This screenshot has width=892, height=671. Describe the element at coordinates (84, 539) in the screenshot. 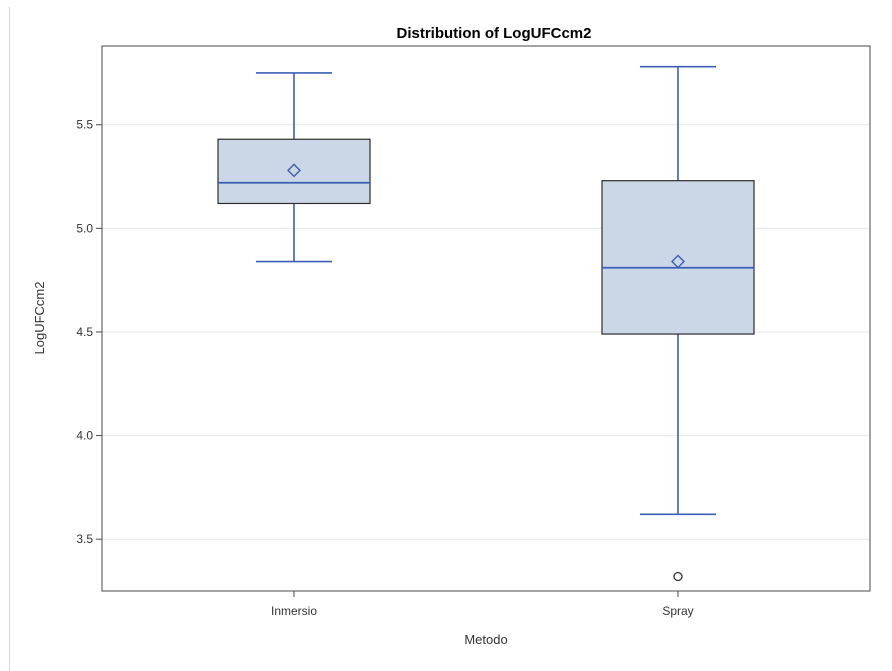

I see `y-tick-label: 3.5` at that location.